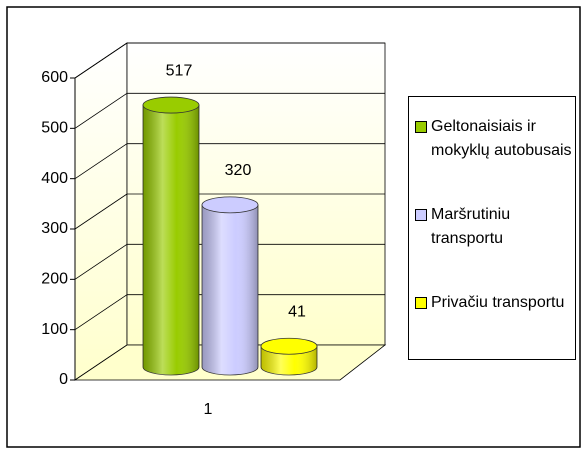 Image resolution: width=587 pixels, height=454 pixels. I want to click on y-tick-label: 600, so click(54, 77).